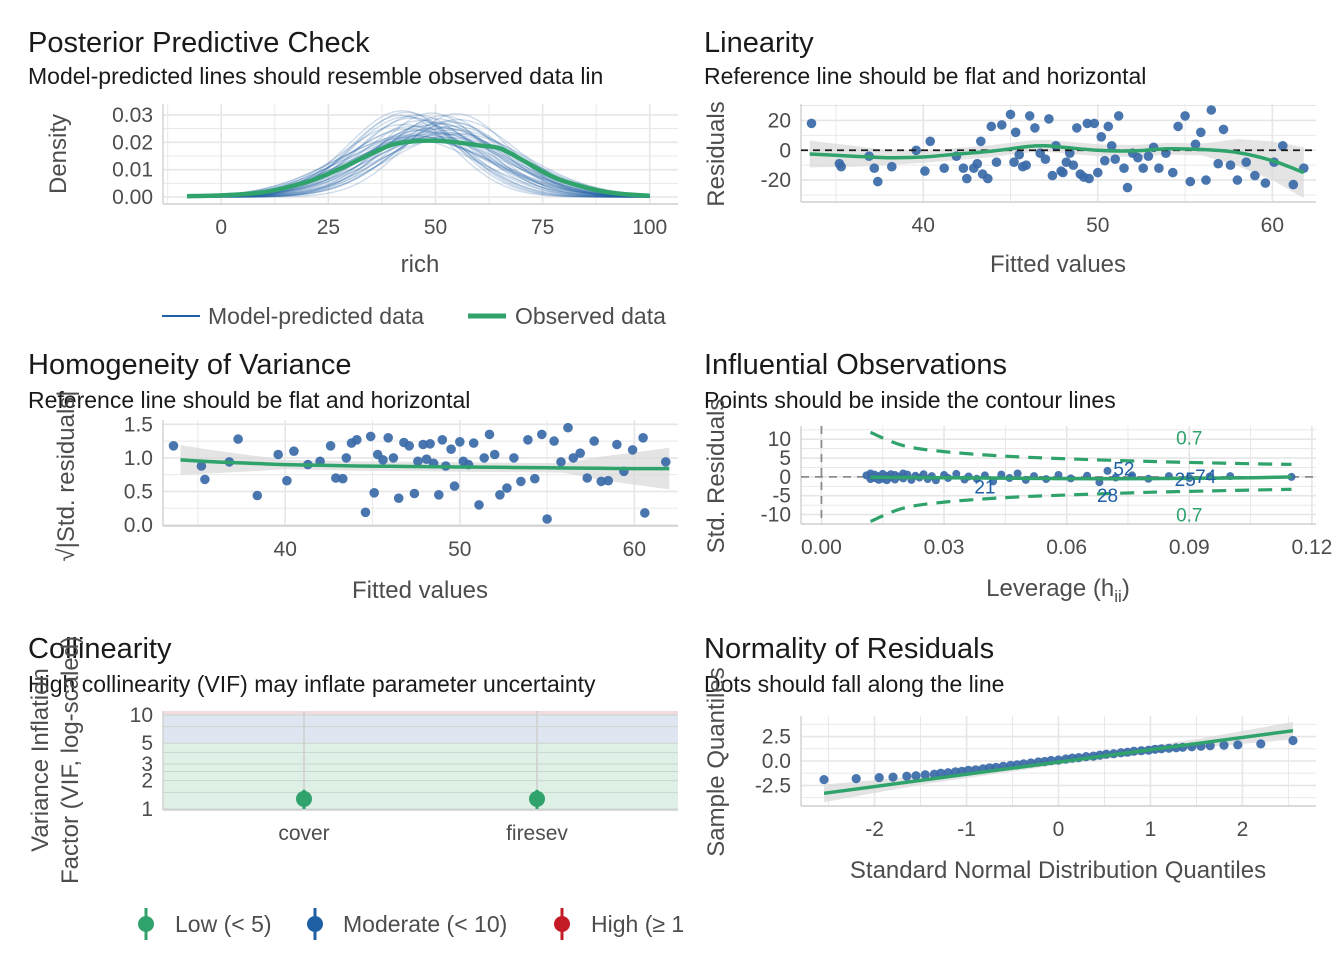 The image size is (1344, 960). Describe the element at coordinates (1066, 547) in the screenshot. I see `influence-x-tick-label: 0.06` at that location.